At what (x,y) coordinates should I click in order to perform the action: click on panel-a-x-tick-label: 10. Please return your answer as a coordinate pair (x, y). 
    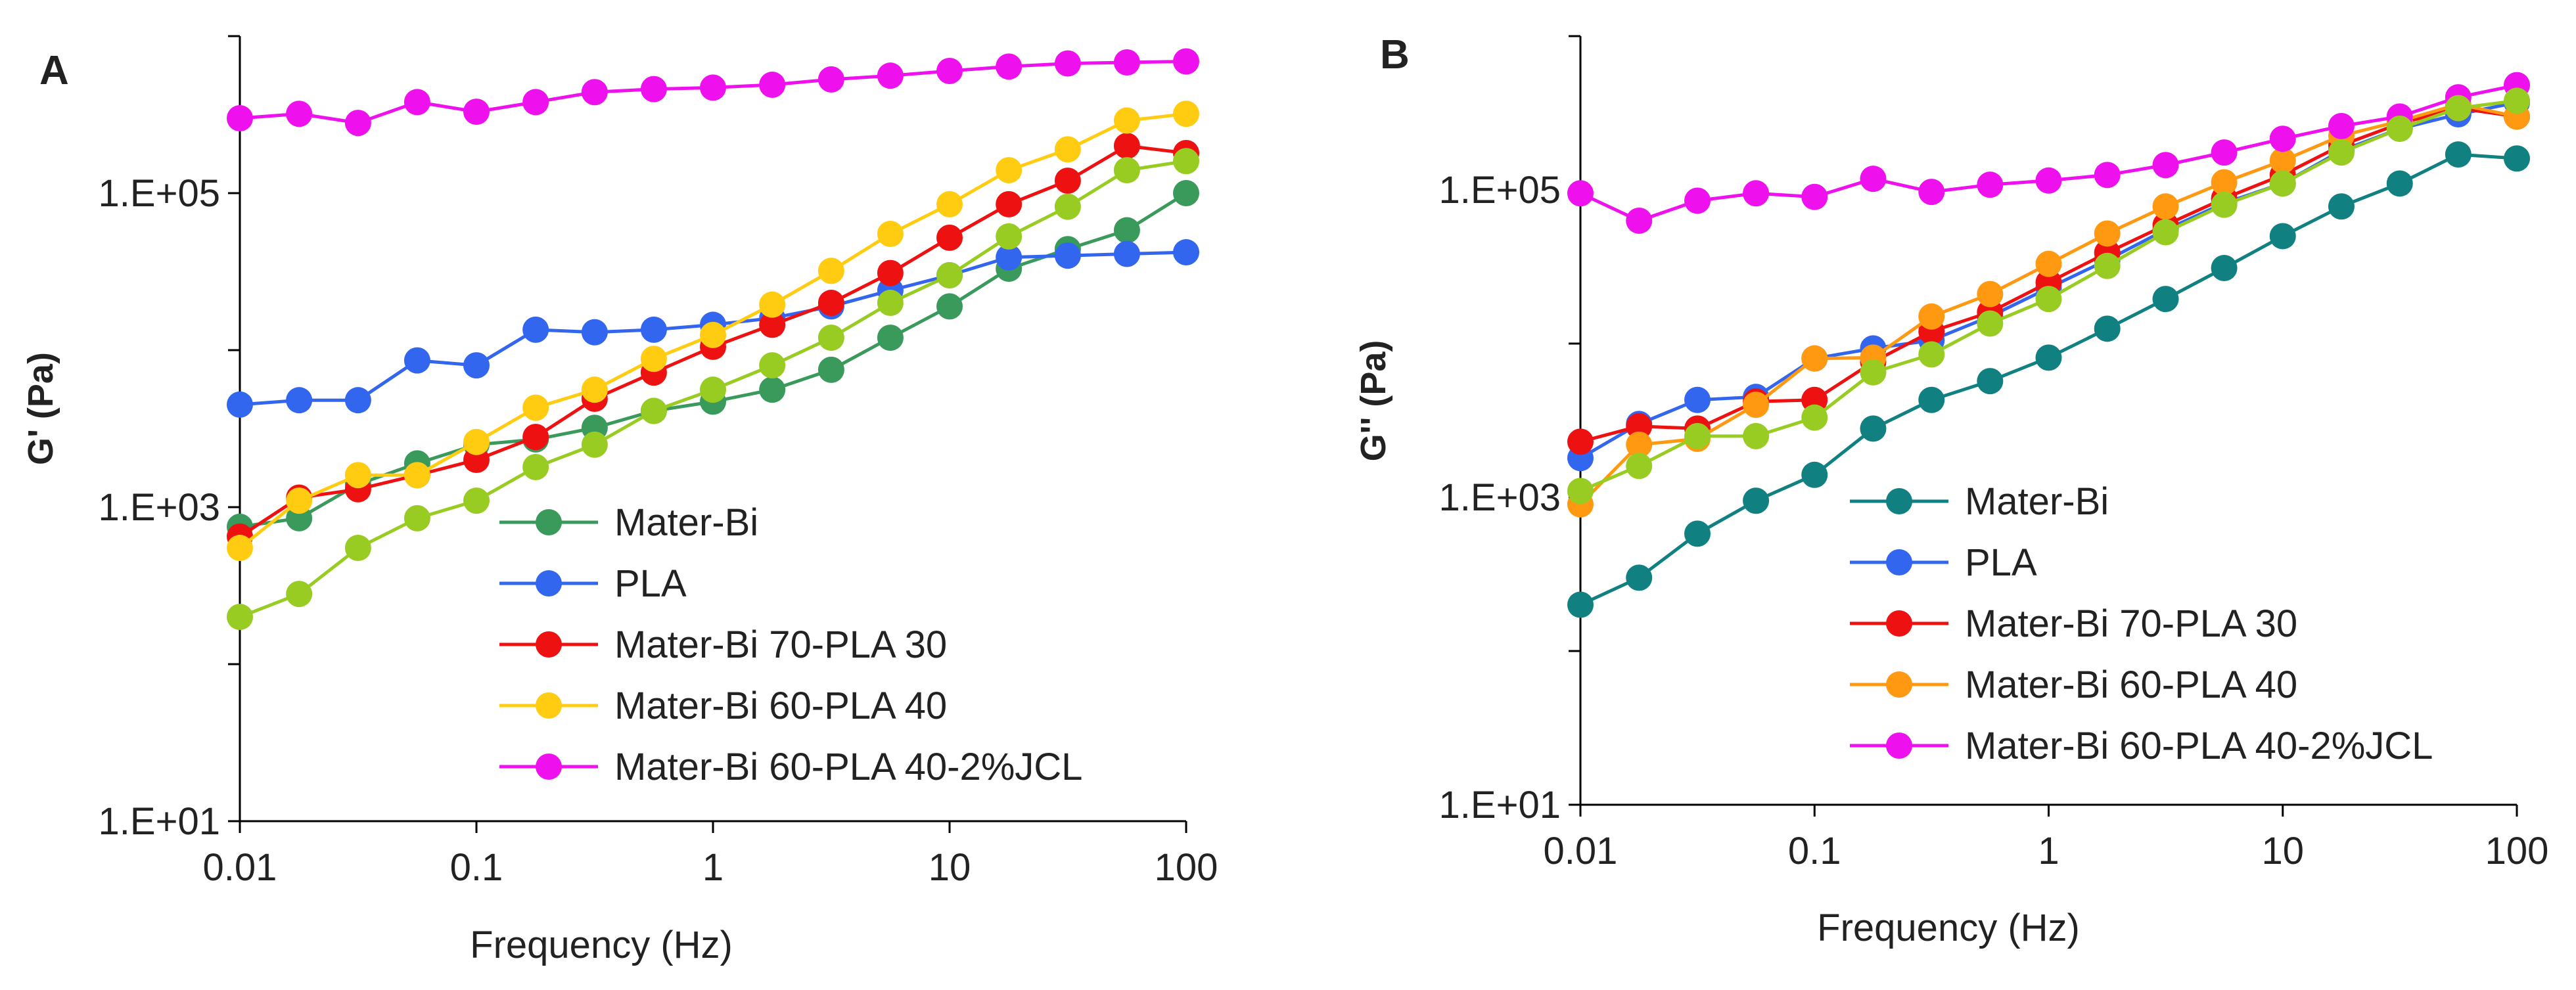
    Looking at the image, I should click on (950, 867).